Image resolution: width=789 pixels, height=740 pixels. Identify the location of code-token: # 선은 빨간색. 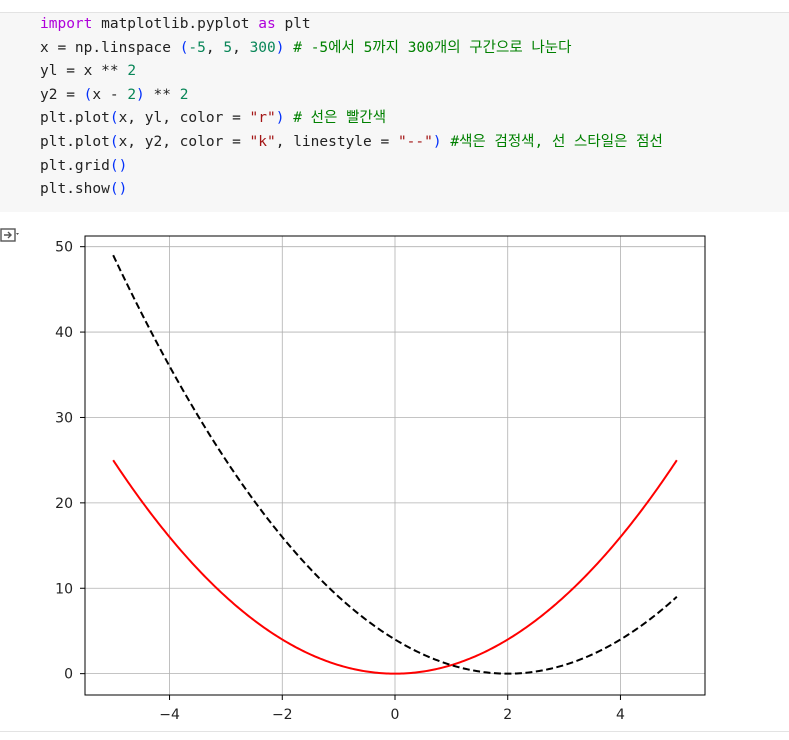
(340, 118).